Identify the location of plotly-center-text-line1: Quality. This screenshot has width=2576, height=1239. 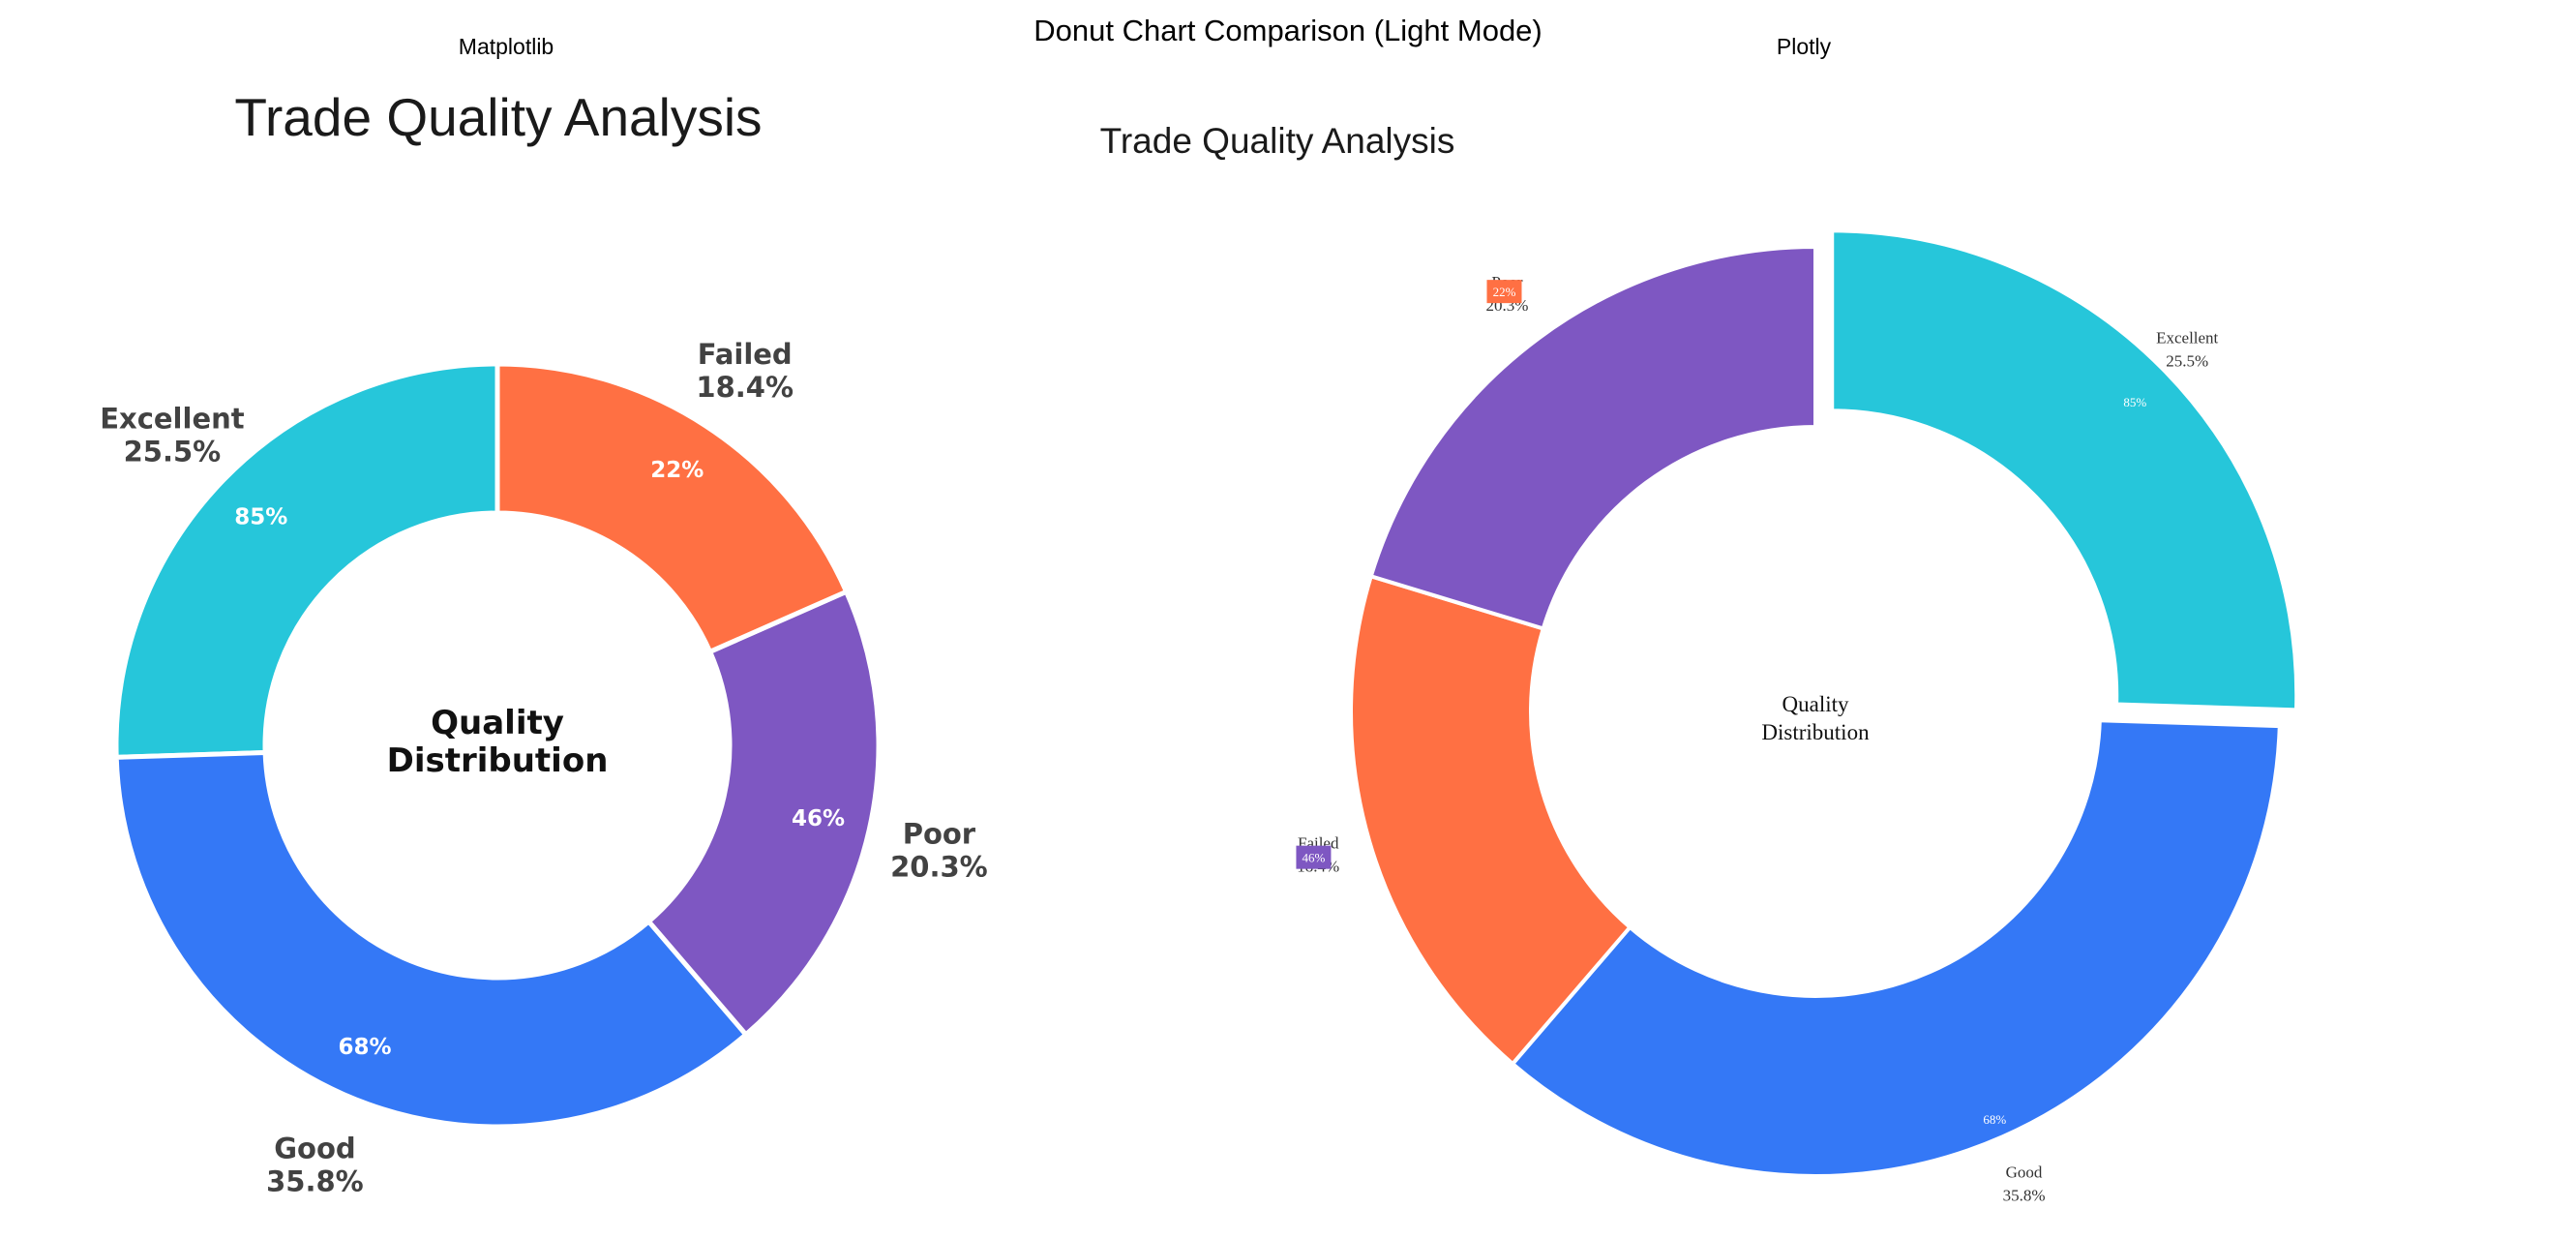
(1815, 704).